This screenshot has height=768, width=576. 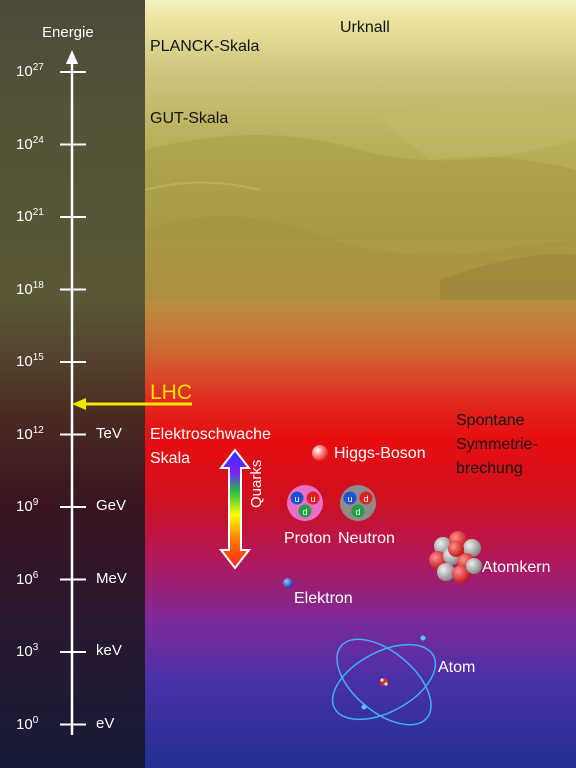 I want to click on axis-ticks, so click(x=73, y=398).